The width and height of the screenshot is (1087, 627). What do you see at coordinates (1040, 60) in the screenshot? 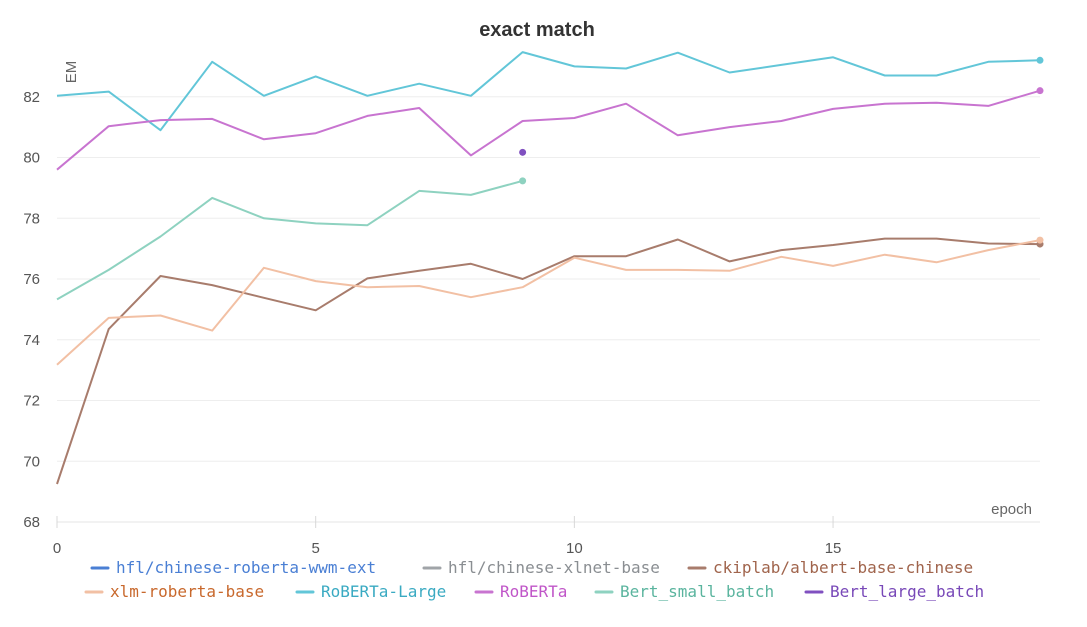
I see `series-endpoint-roberta-large` at bounding box center [1040, 60].